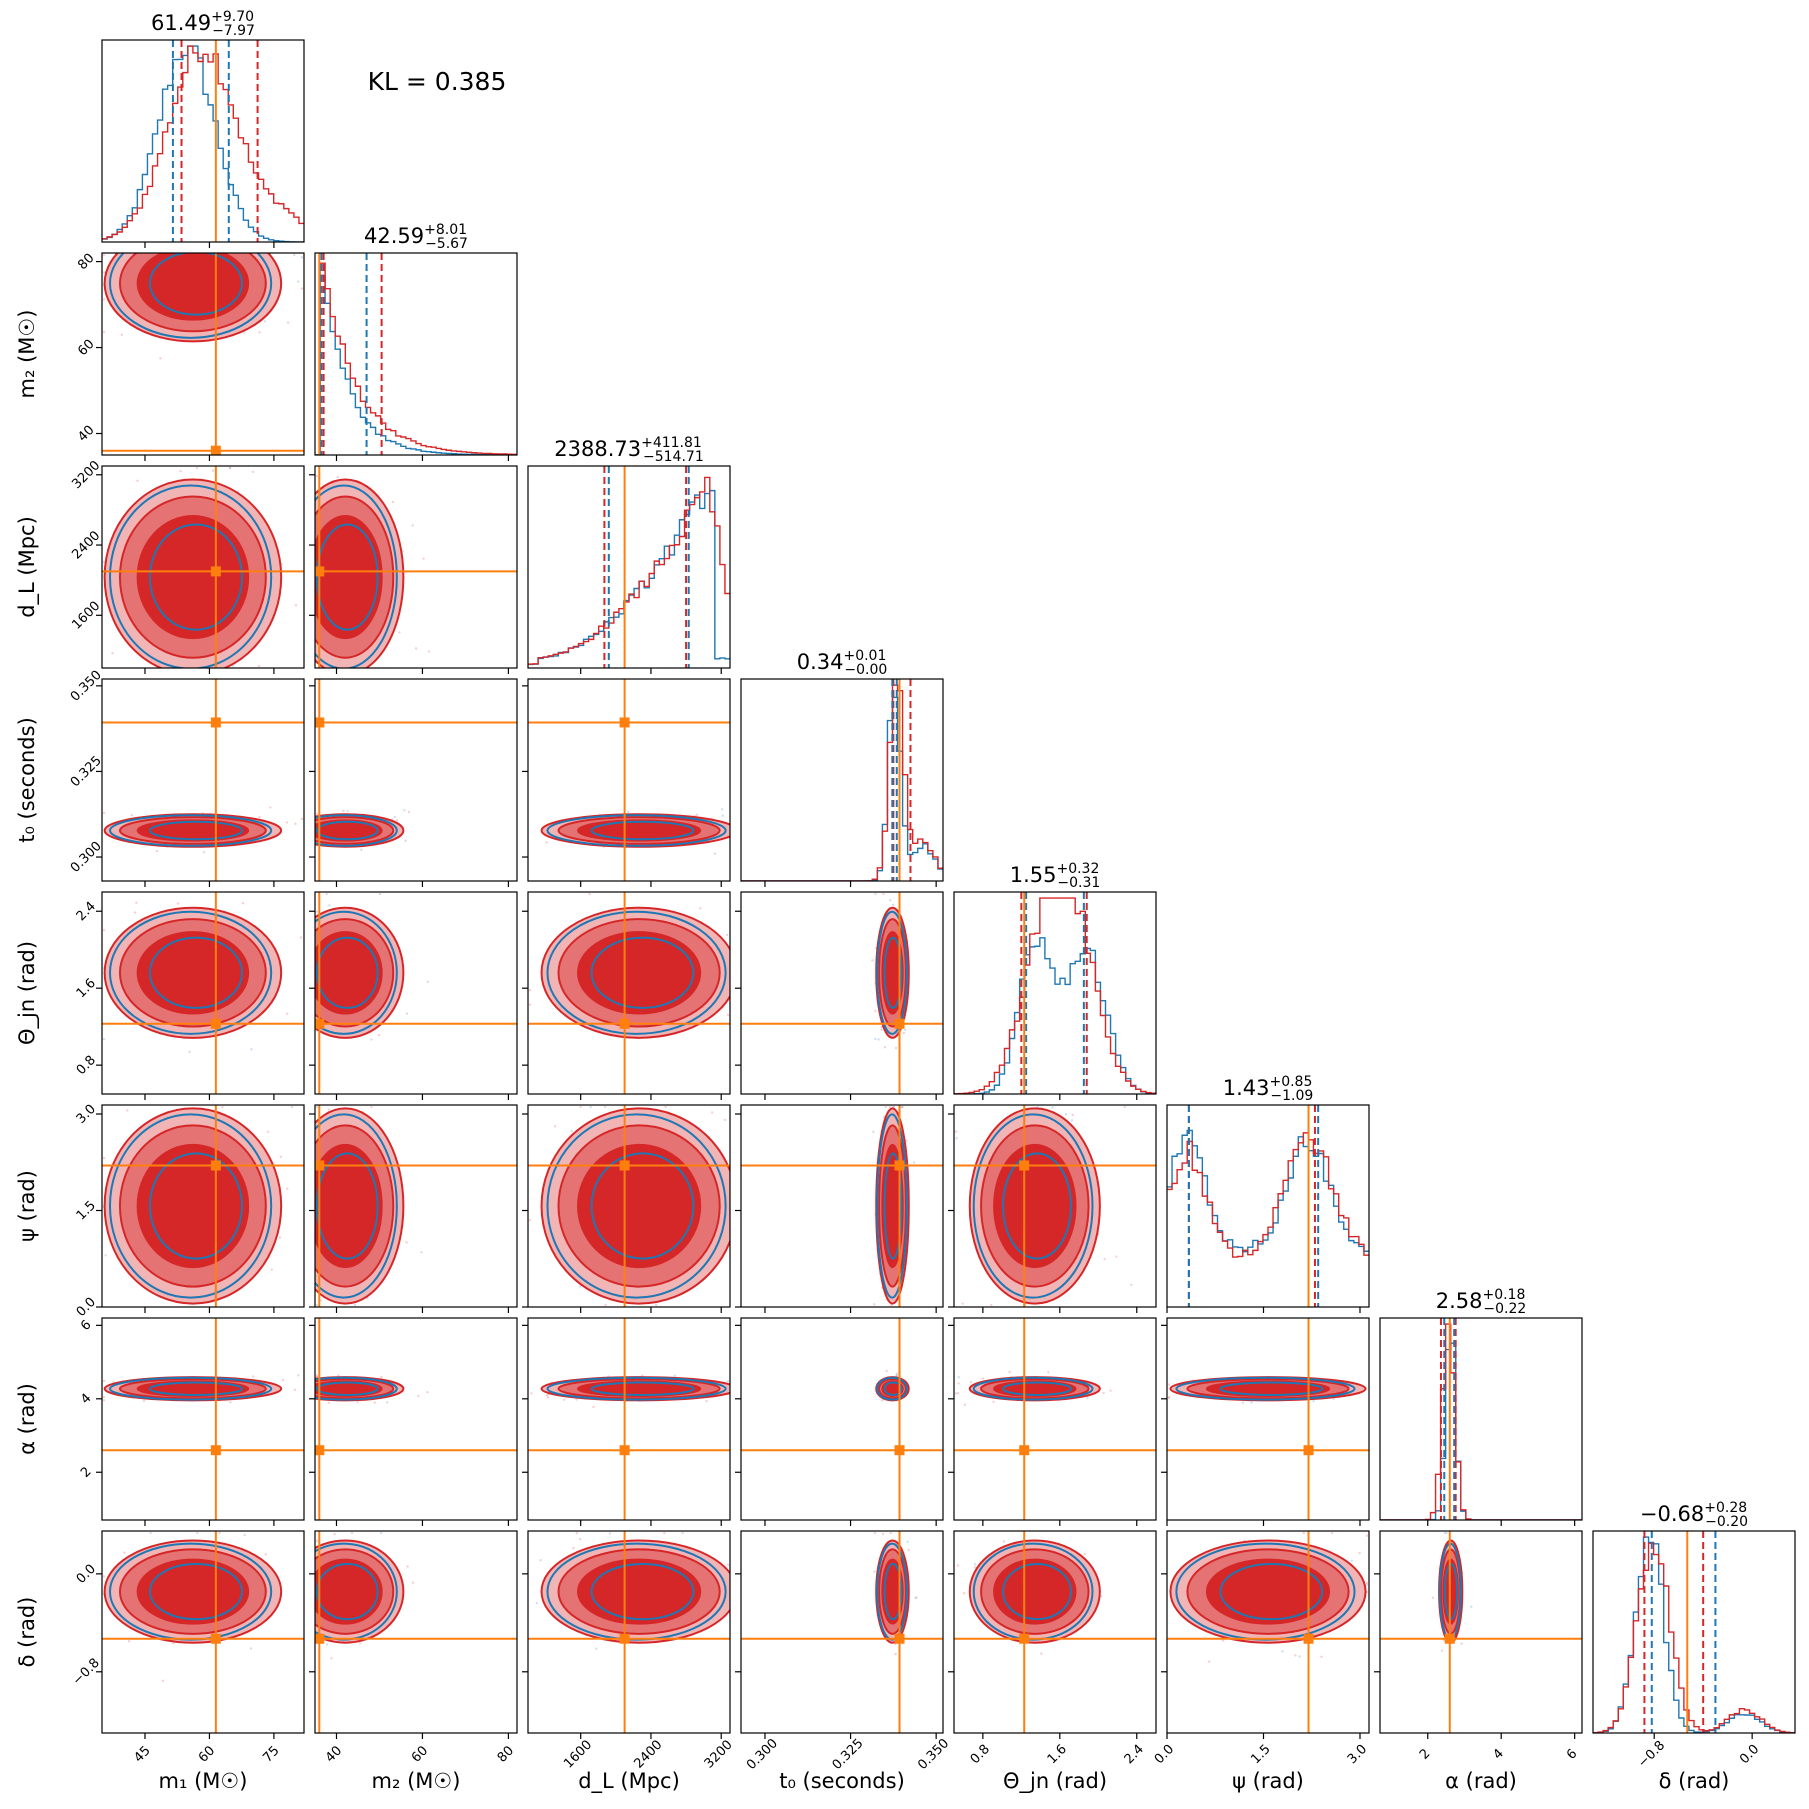 This screenshot has width=1809, height=1809. Describe the element at coordinates (233, 31) in the screenshot. I see `title-minus-0: −7.97` at that location.